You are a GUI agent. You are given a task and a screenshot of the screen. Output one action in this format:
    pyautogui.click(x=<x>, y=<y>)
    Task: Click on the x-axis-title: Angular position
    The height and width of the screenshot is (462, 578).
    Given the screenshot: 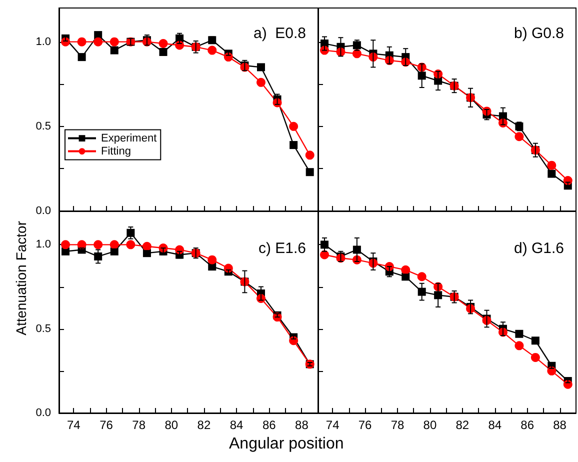 What is the action you would take?
    pyautogui.click(x=286, y=444)
    